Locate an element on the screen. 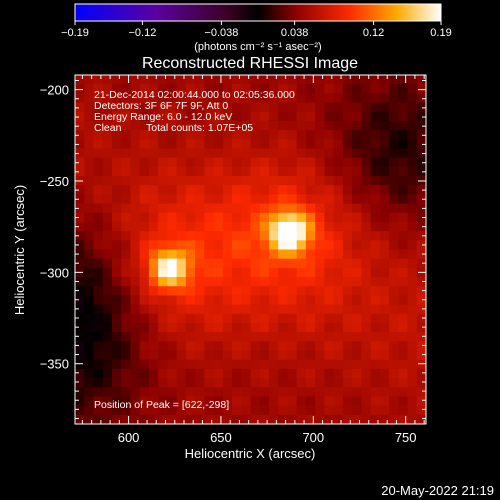 The height and width of the screenshot is (500, 500). colorbar-tick-label: 0.038 is located at coordinates (295, 33).